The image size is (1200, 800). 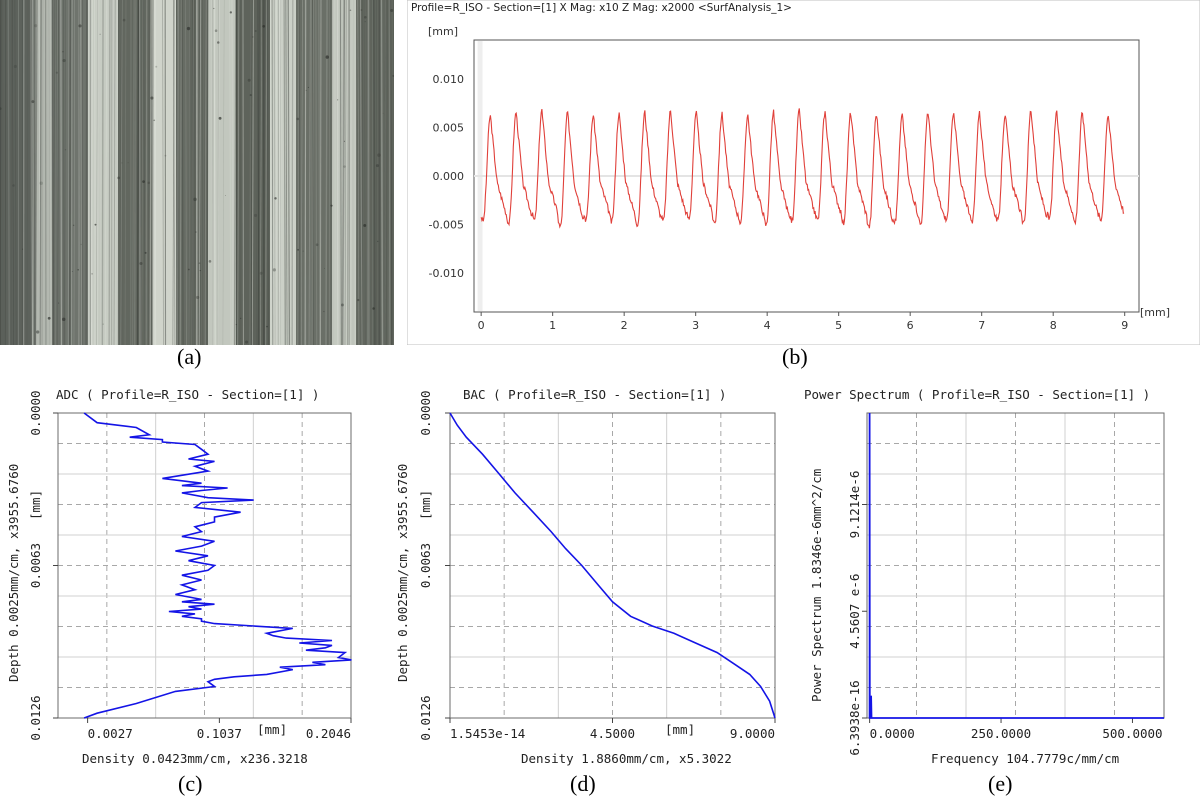 What do you see at coordinates (612, 565) in the screenshot?
I see `chart-d-curve-series` at bounding box center [612, 565].